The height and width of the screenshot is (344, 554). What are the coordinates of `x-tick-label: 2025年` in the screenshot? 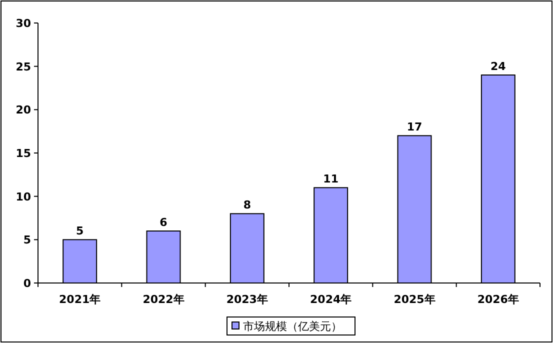 It's located at (415, 299).